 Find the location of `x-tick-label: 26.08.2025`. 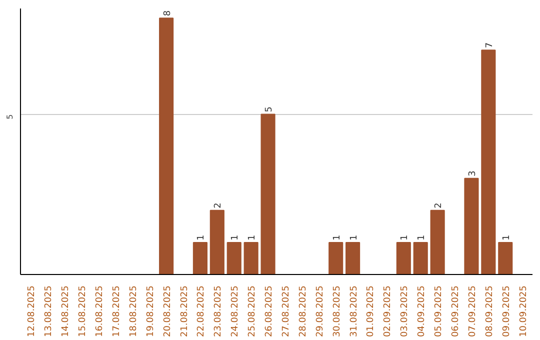

x-tick-label: 26.08.2025 is located at coordinates (269, 312).